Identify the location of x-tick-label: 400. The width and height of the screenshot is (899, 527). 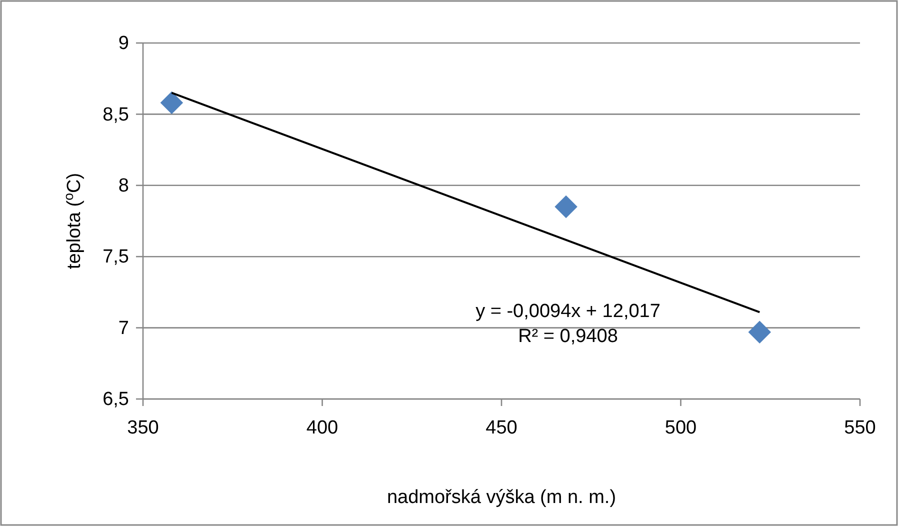
(322, 428).